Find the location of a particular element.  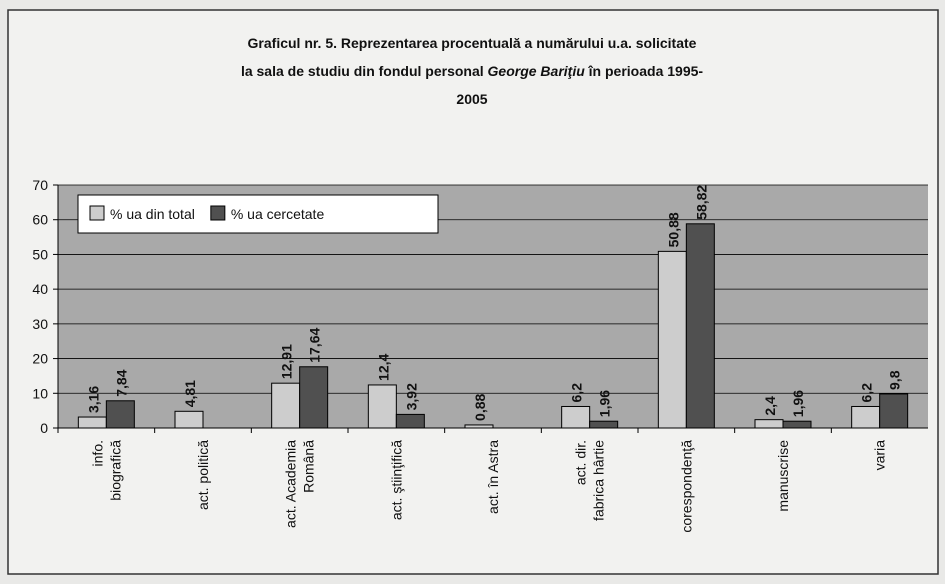

x-tick-label-line: manuscrise is located at coordinates (783, 476).